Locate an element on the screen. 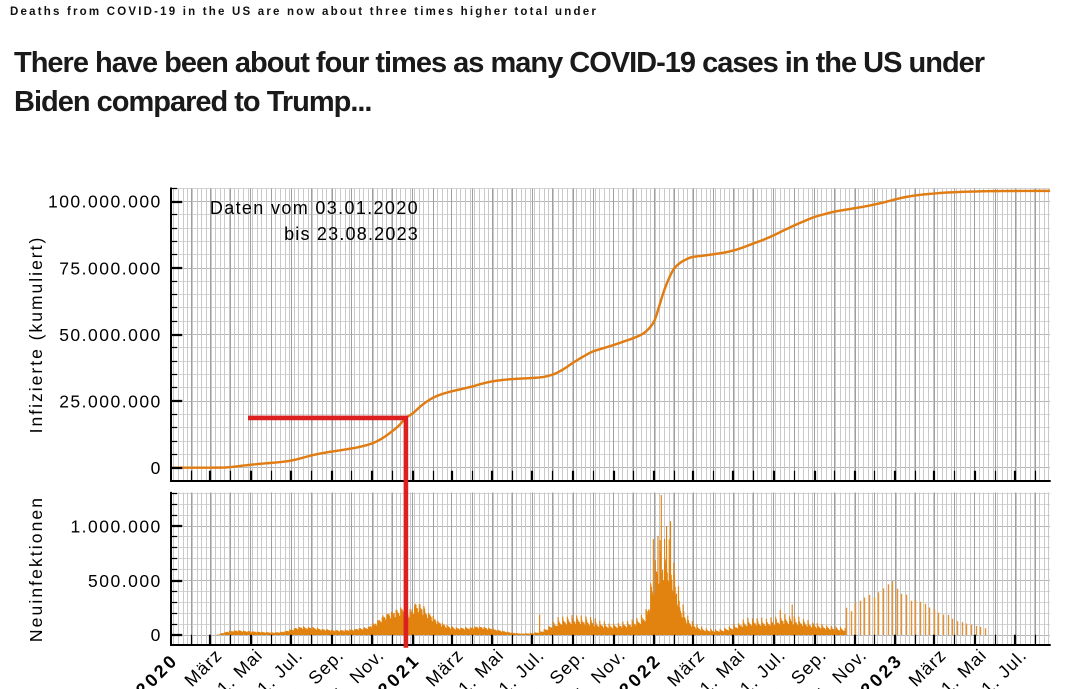 Image resolution: width=1074 pixels, height=689 pixels. svg-text: Infizierte (kumuliert) is located at coordinates (36, 335).